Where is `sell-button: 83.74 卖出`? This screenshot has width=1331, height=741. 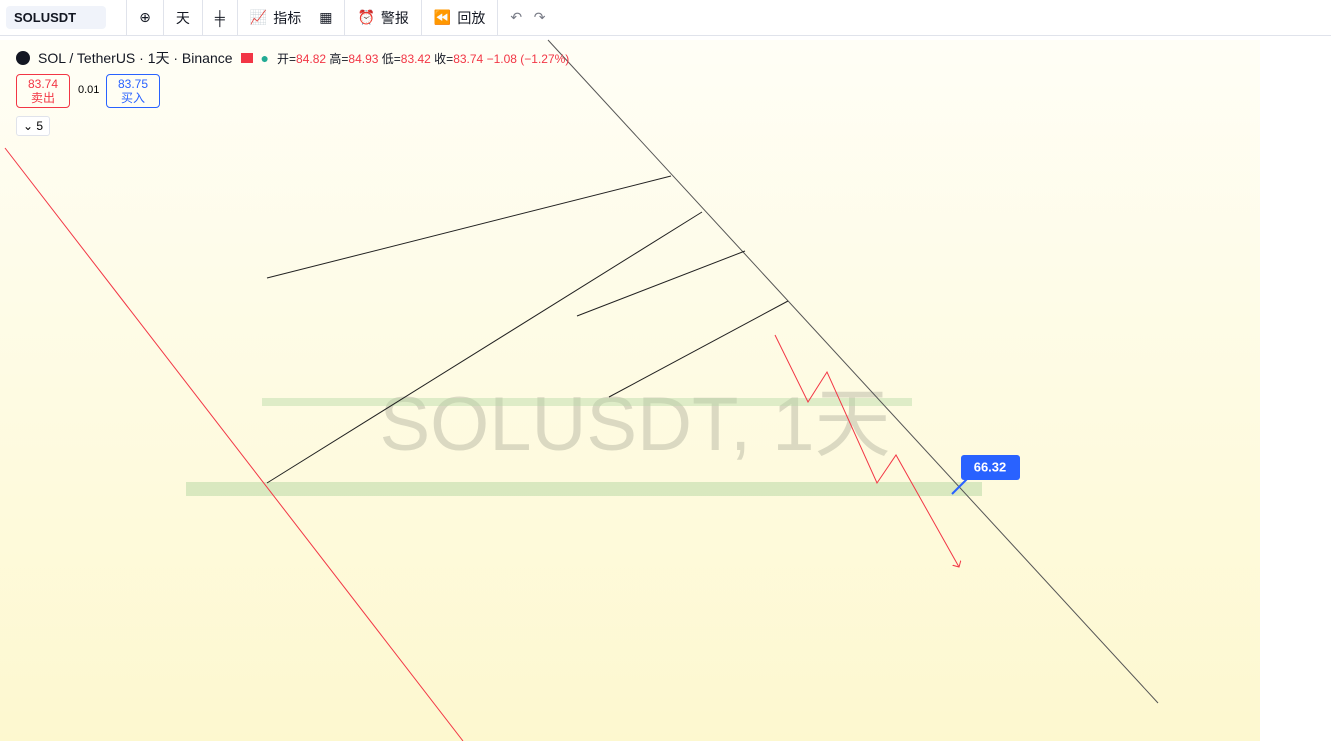 sell-button: 83.74 卖出 is located at coordinates (43, 91).